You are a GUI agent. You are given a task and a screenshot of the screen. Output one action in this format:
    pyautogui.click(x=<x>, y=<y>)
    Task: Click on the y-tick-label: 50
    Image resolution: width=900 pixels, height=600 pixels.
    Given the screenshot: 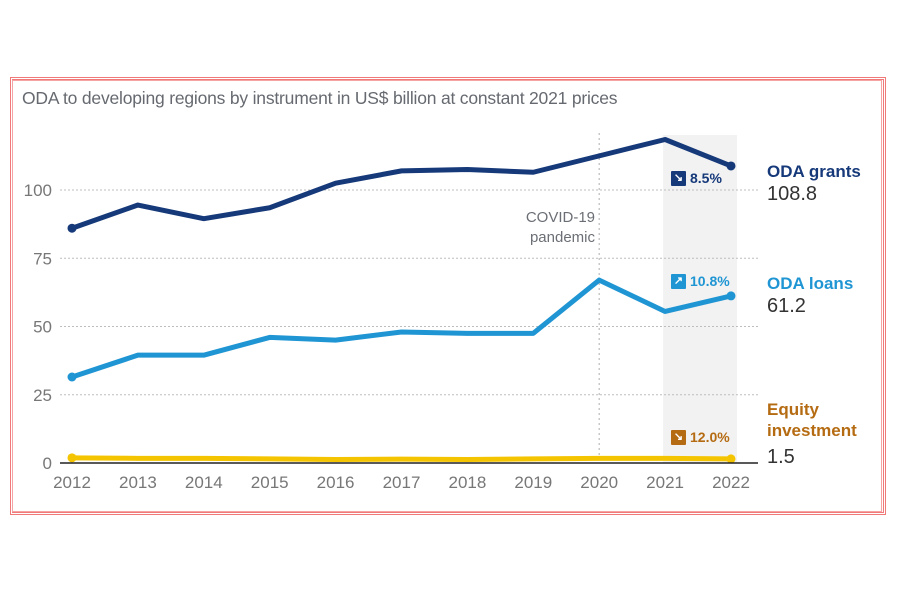 What is the action you would take?
    pyautogui.click(x=42, y=327)
    